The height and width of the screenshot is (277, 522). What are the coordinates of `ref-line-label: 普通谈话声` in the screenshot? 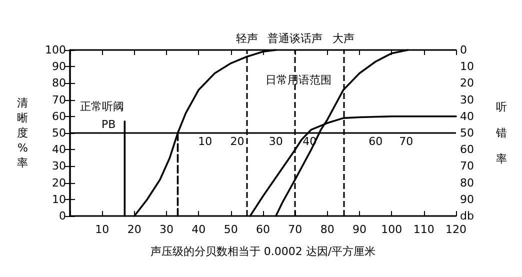 It's located at (295, 38).